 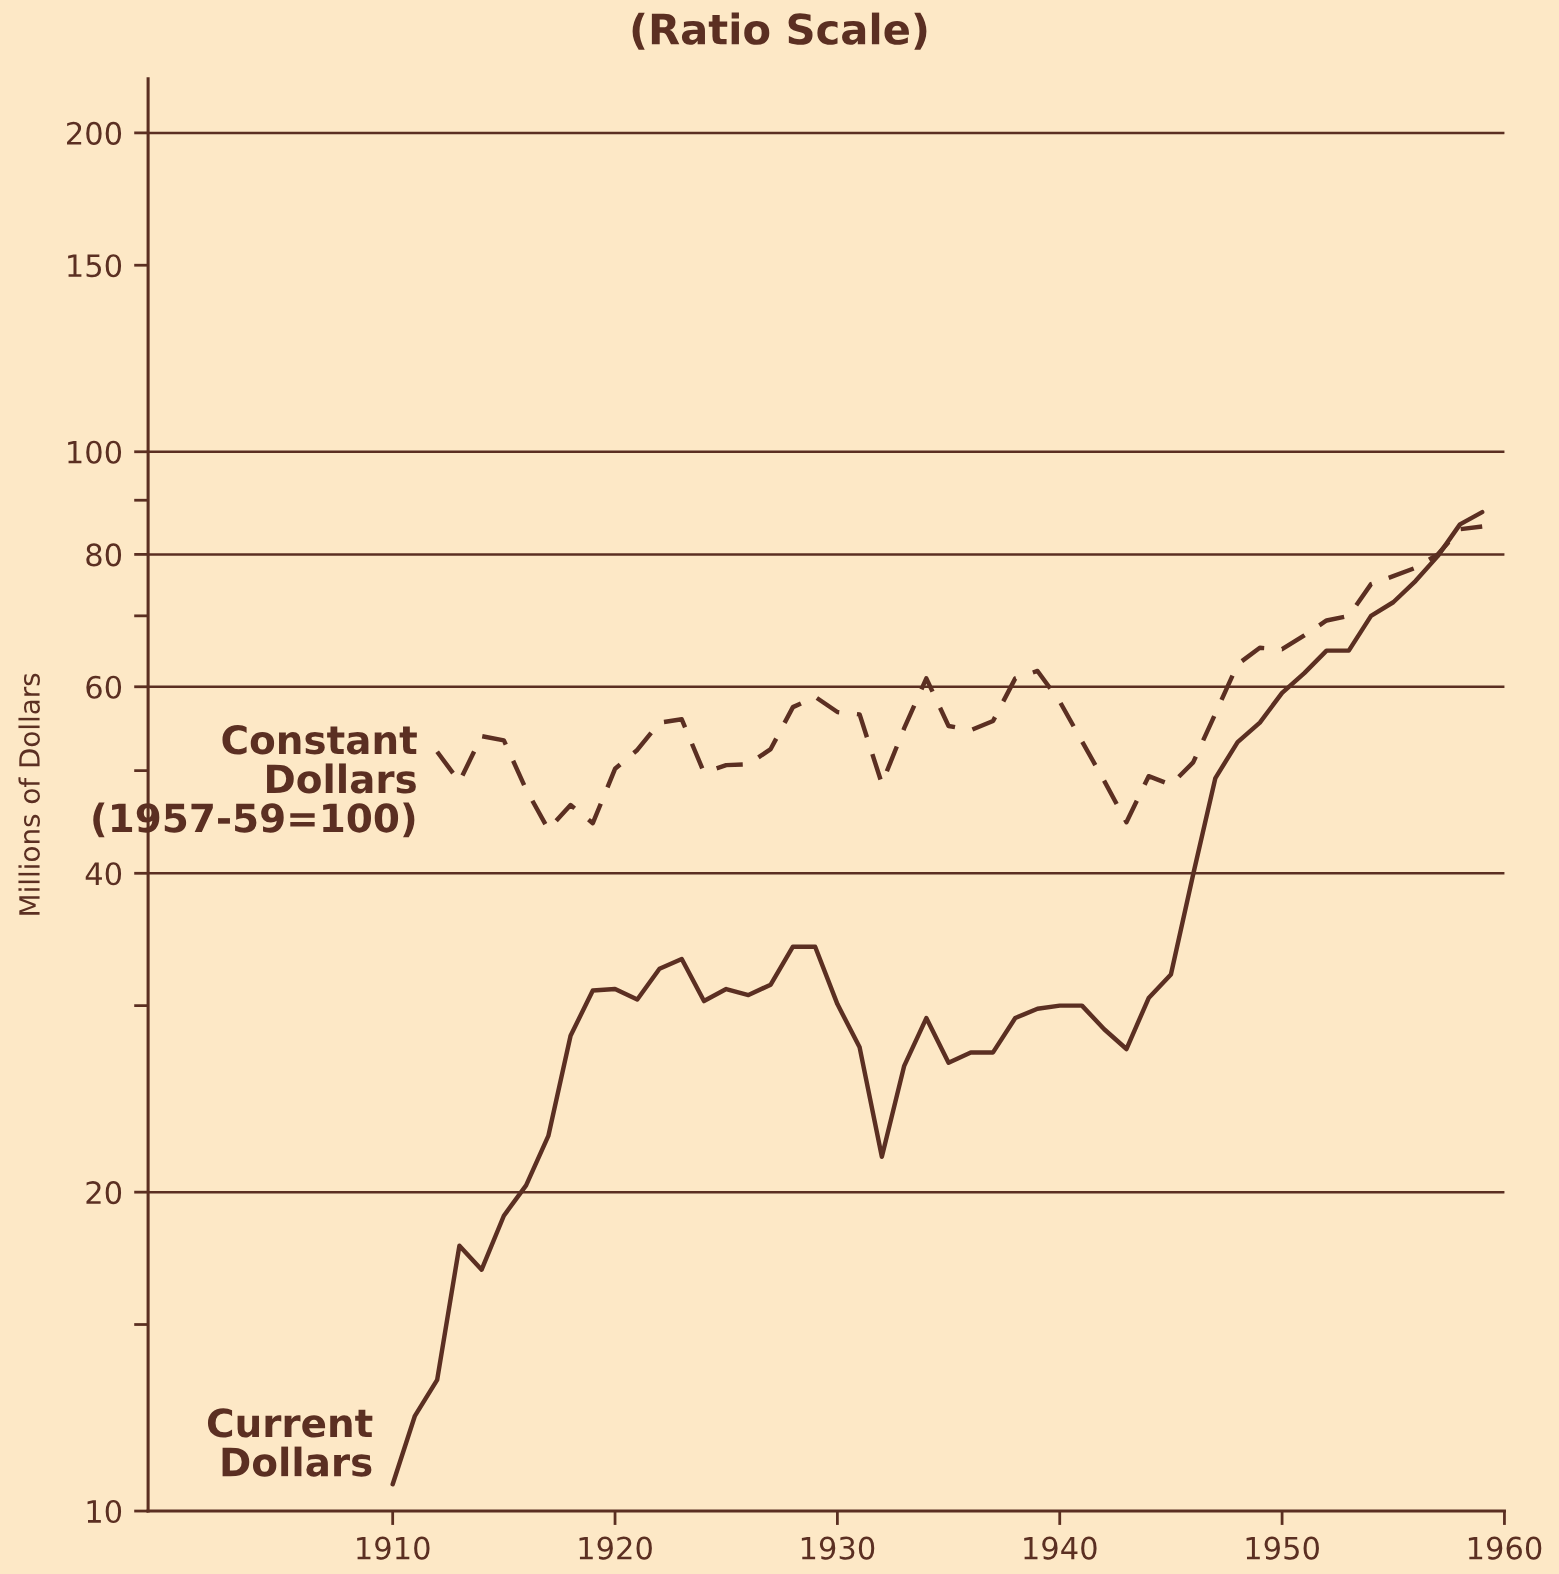 I want to click on y-tick-label: 80, so click(x=104, y=555).